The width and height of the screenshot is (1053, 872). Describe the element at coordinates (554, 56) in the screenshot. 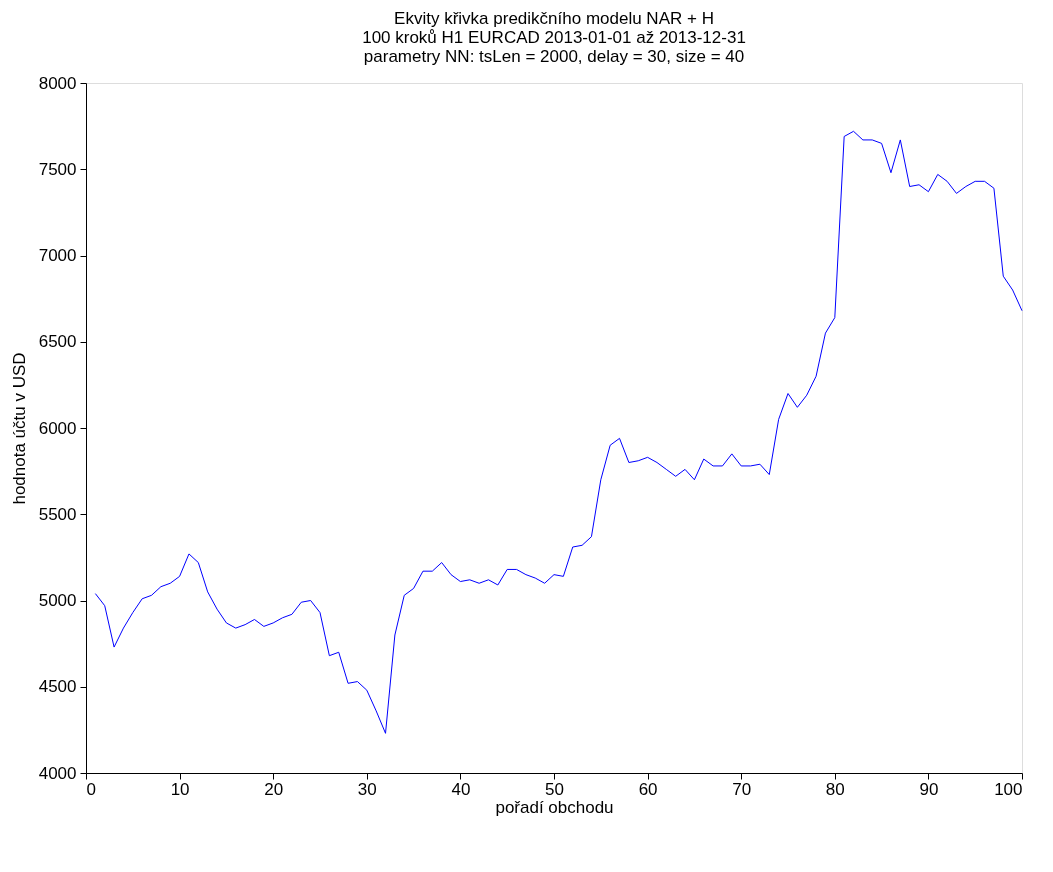

I see `text: parametry NN: tsLen = 2000, delay = 30, size = 40` at that location.